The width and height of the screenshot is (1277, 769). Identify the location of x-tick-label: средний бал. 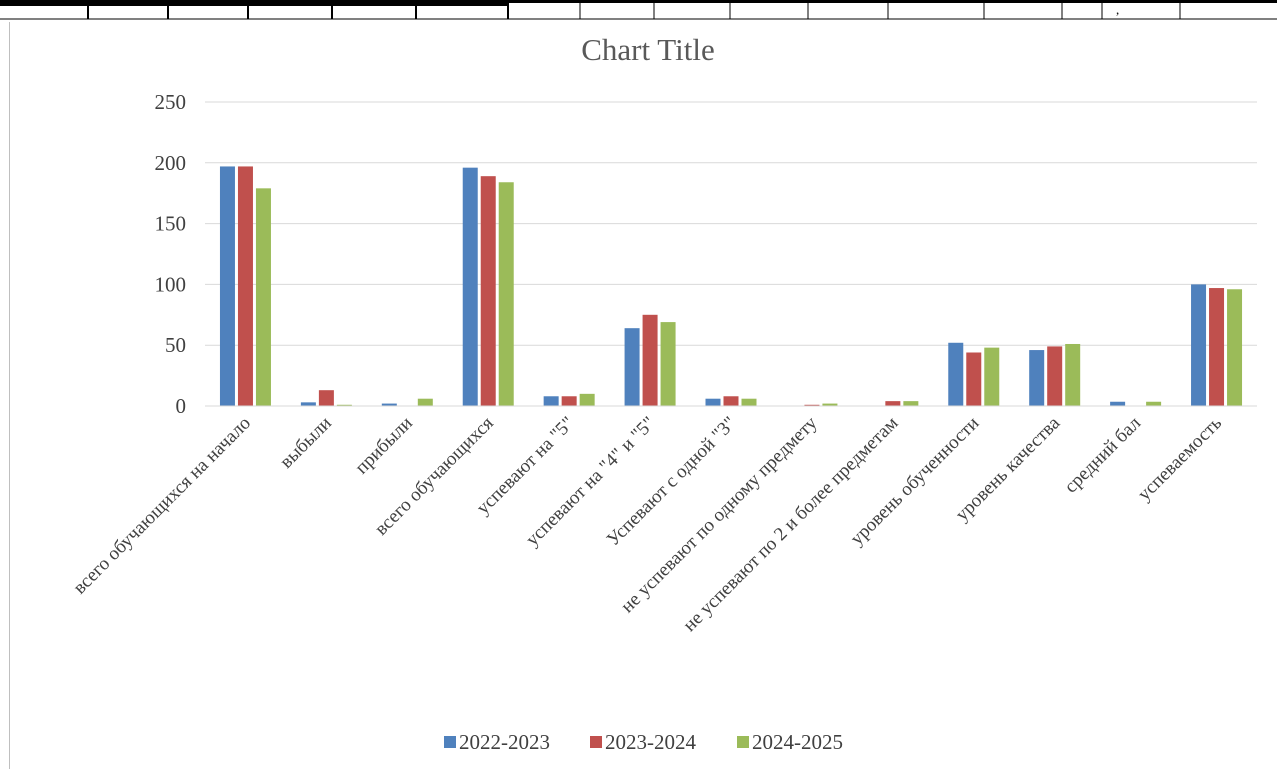
(1102, 454).